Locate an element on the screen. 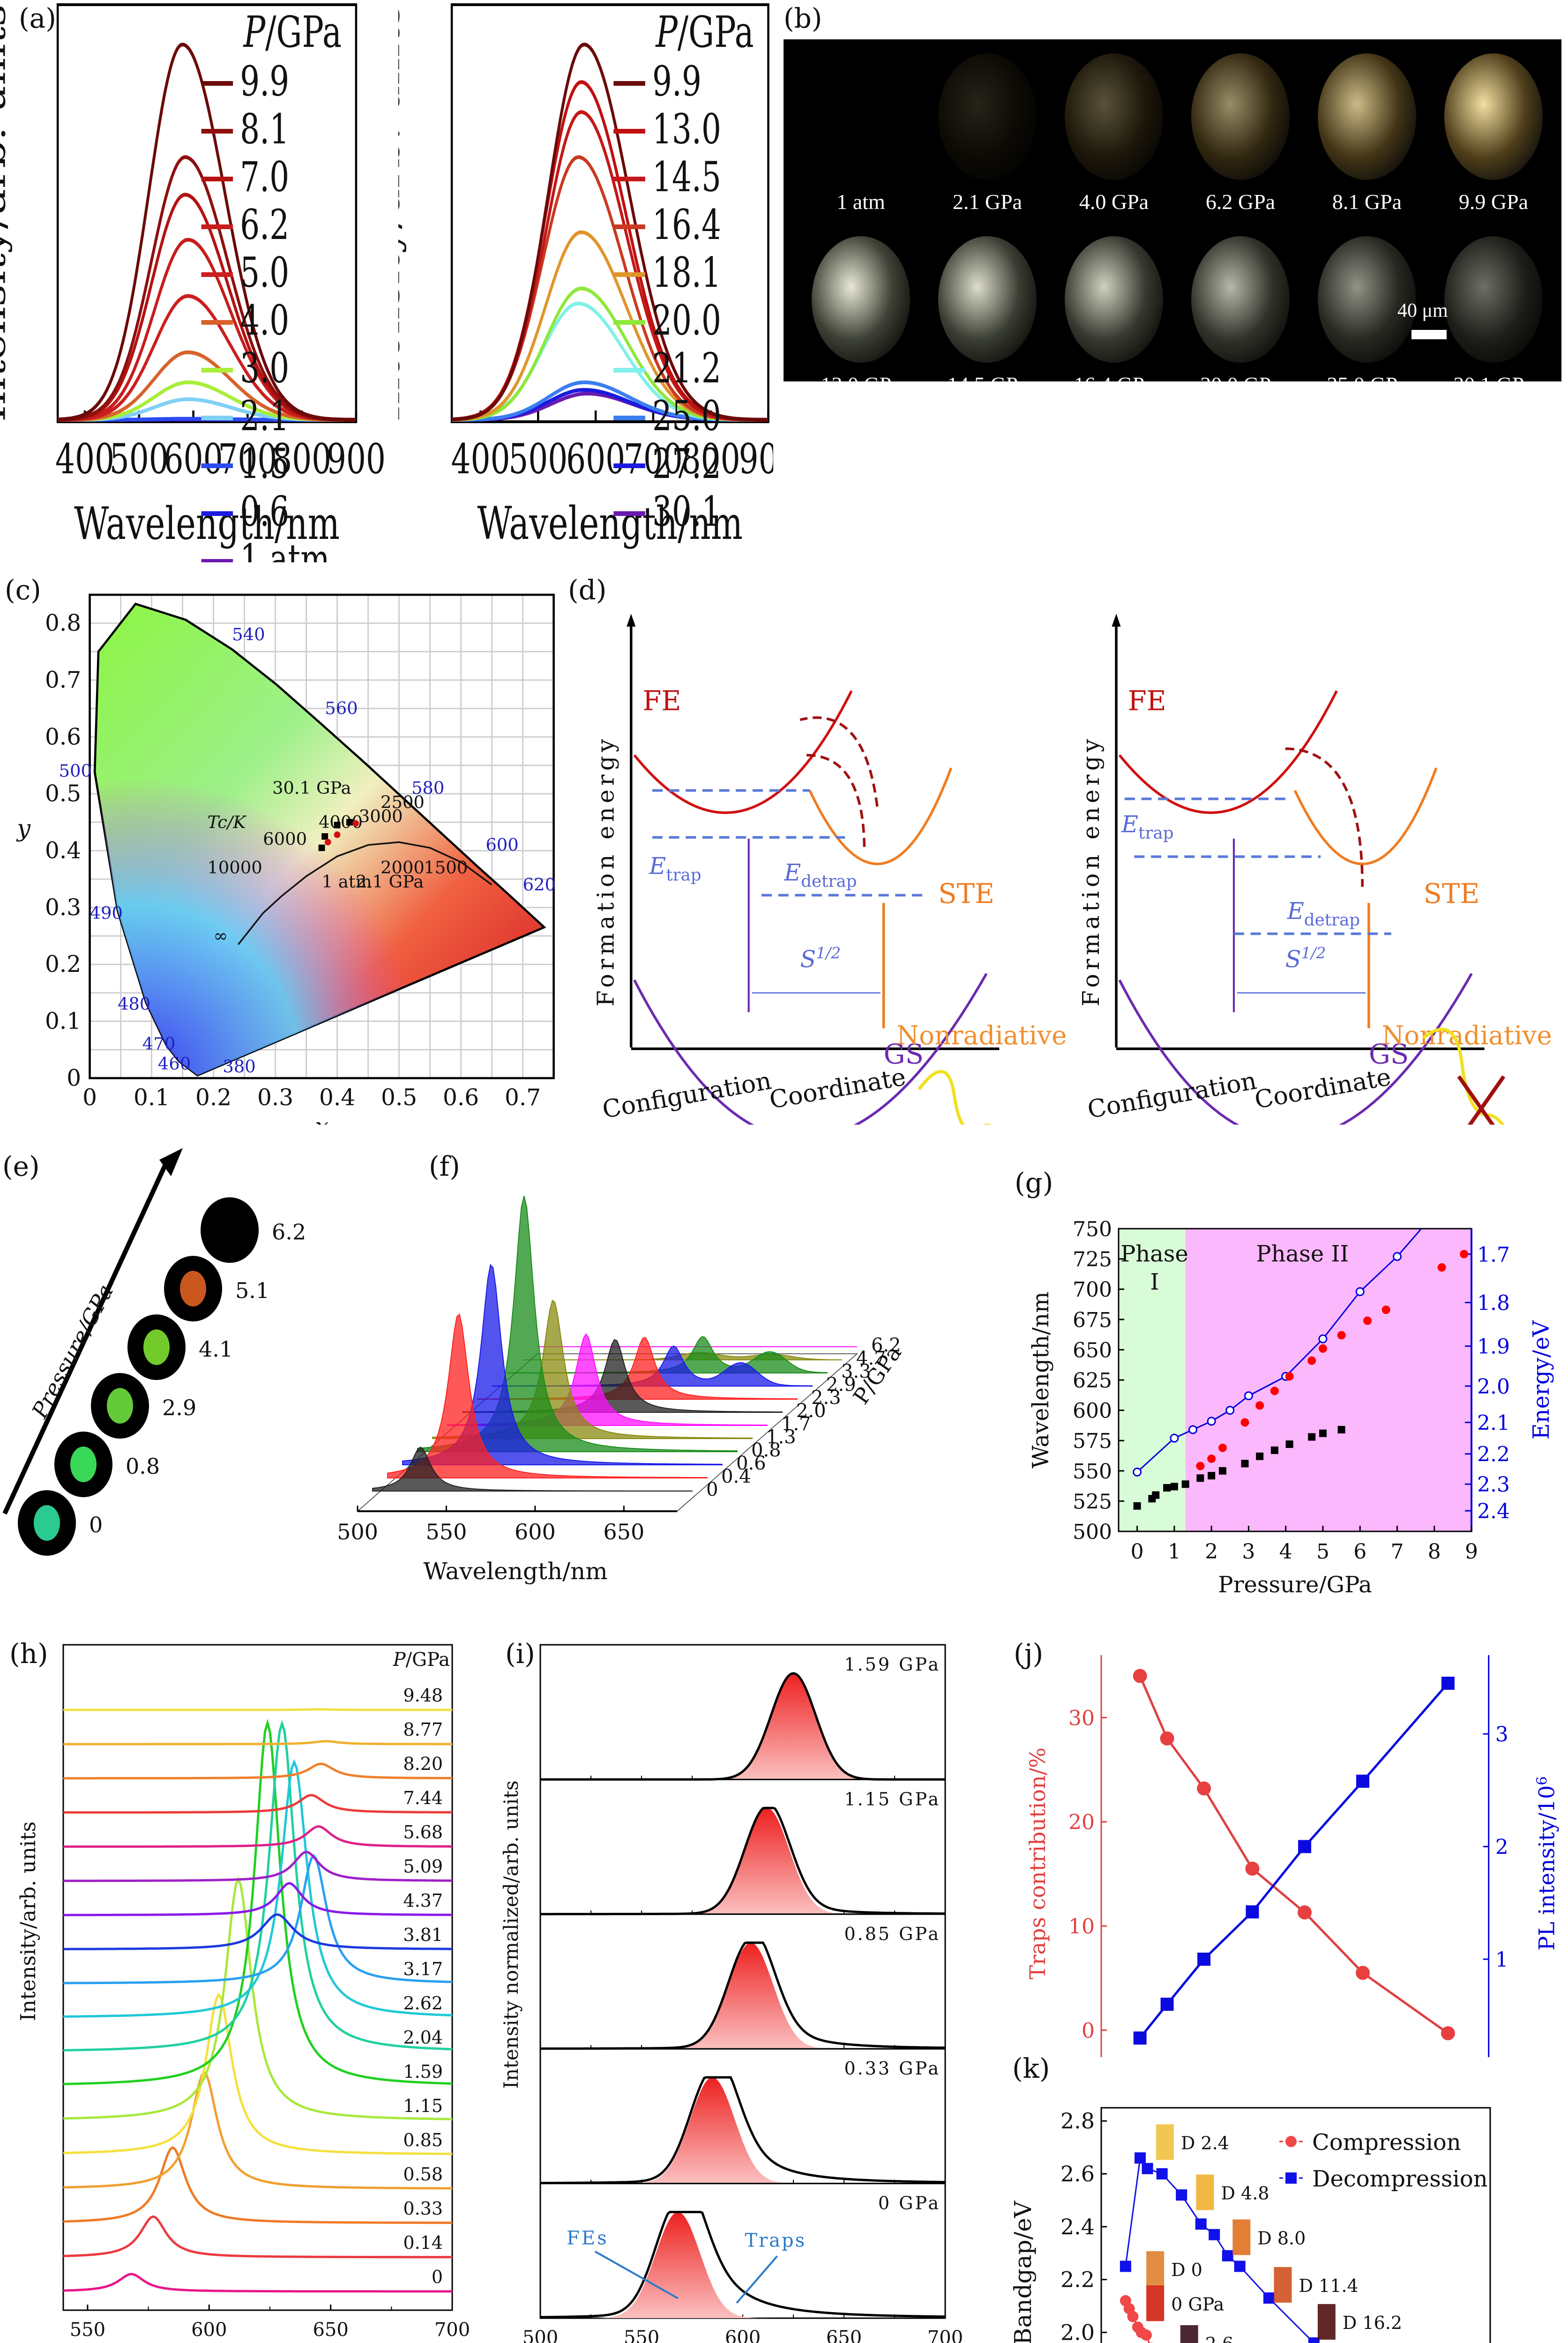  pressure-label: 1.15 is located at coordinates (423, 2106).